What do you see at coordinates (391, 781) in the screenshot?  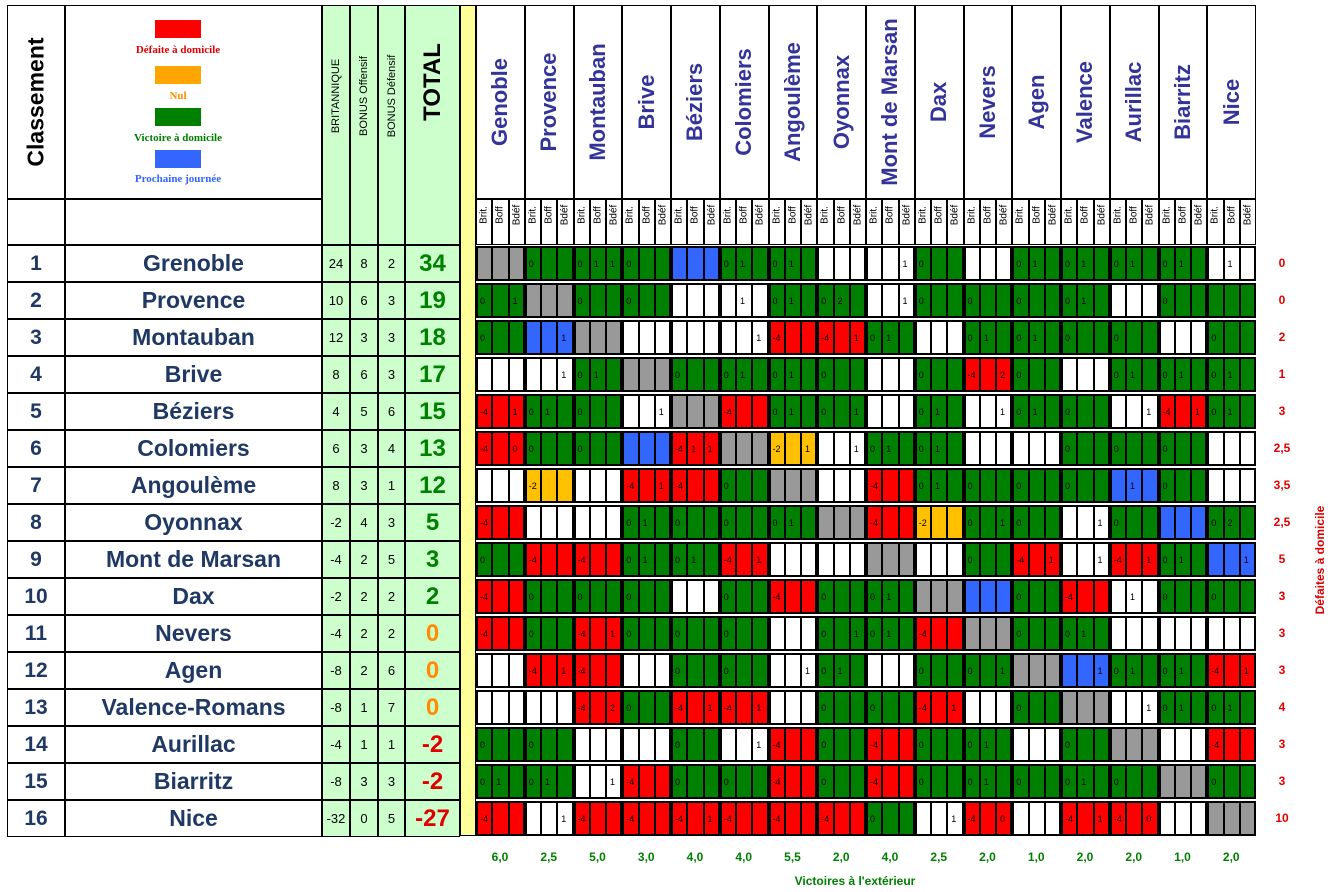 I see `bdef-value: 3` at bounding box center [391, 781].